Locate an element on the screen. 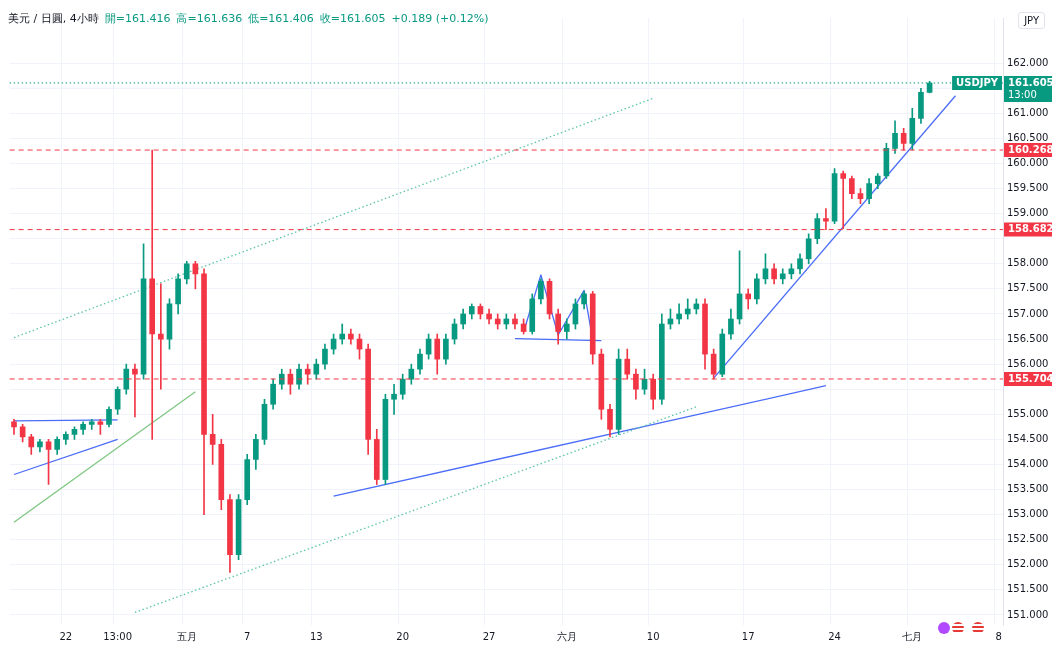  x-tick-label: 27 is located at coordinates (489, 636).